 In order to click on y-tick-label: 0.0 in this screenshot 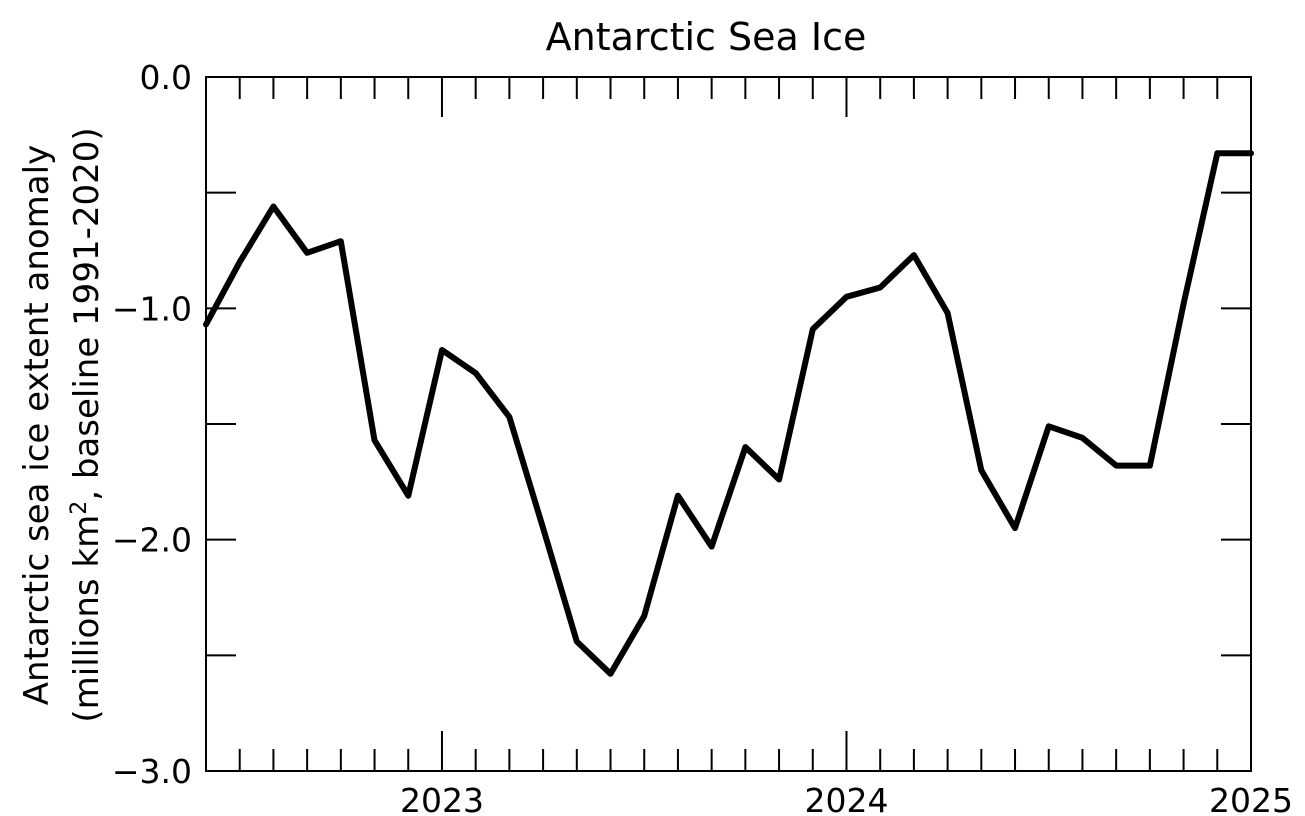, I will do `click(166, 77)`.